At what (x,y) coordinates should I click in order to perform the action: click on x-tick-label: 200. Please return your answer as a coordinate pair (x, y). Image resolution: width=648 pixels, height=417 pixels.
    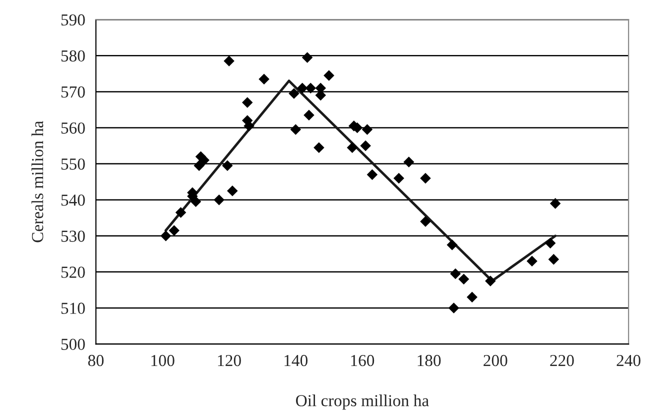
    Looking at the image, I should click on (496, 360).